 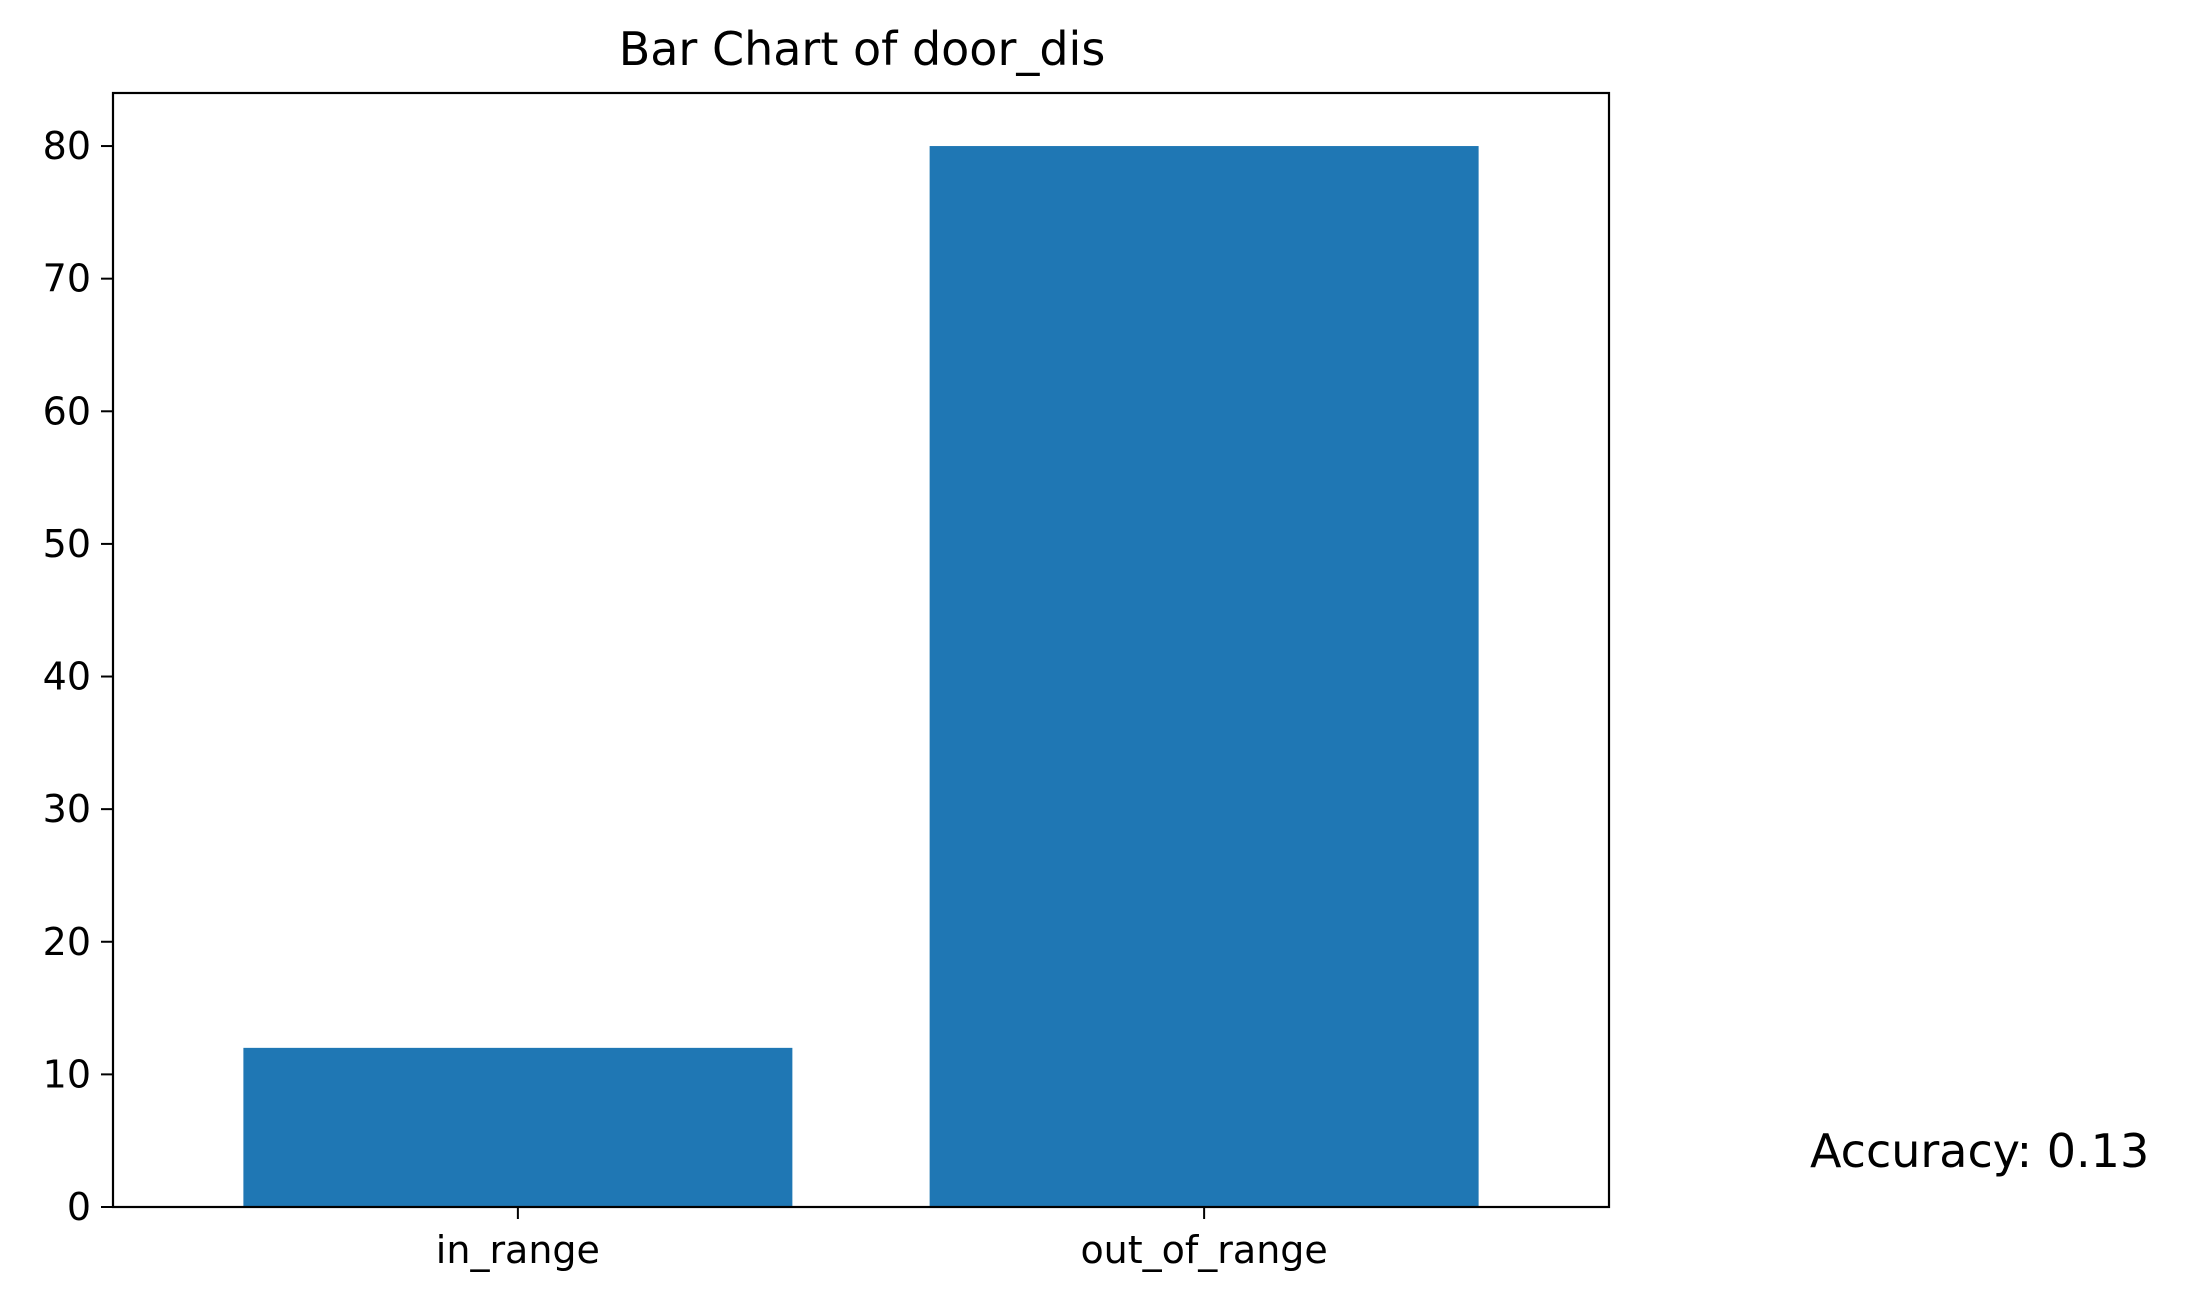 What do you see at coordinates (67, 279) in the screenshot?
I see `y-tick-label: 70` at bounding box center [67, 279].